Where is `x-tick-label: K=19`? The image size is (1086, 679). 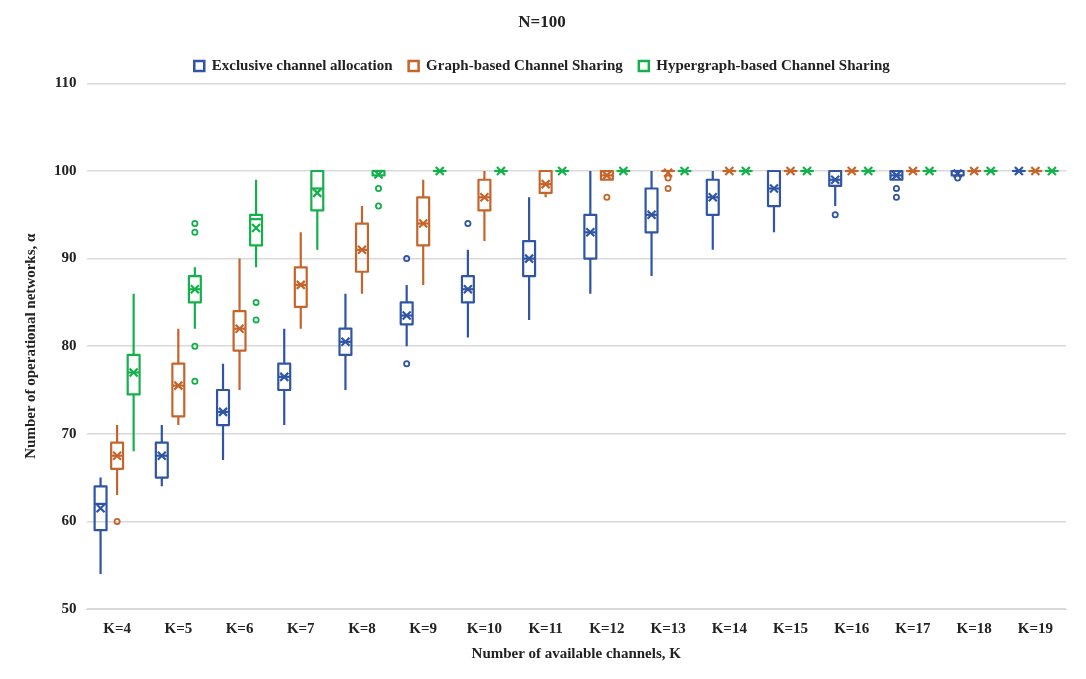
x-tick-label: K=19 is located at coordinates (1035, 627).